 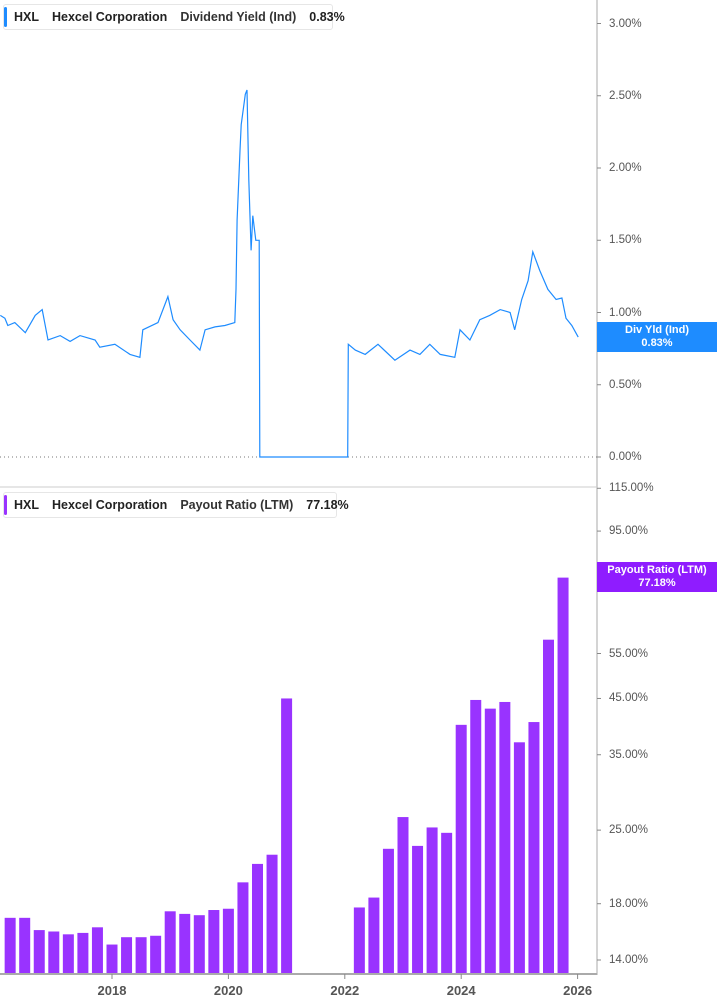 What do you see at coordinates (461, 990) in the screenshot?
I see `x-tick-label: 2024` at bounding box center [461, 990].